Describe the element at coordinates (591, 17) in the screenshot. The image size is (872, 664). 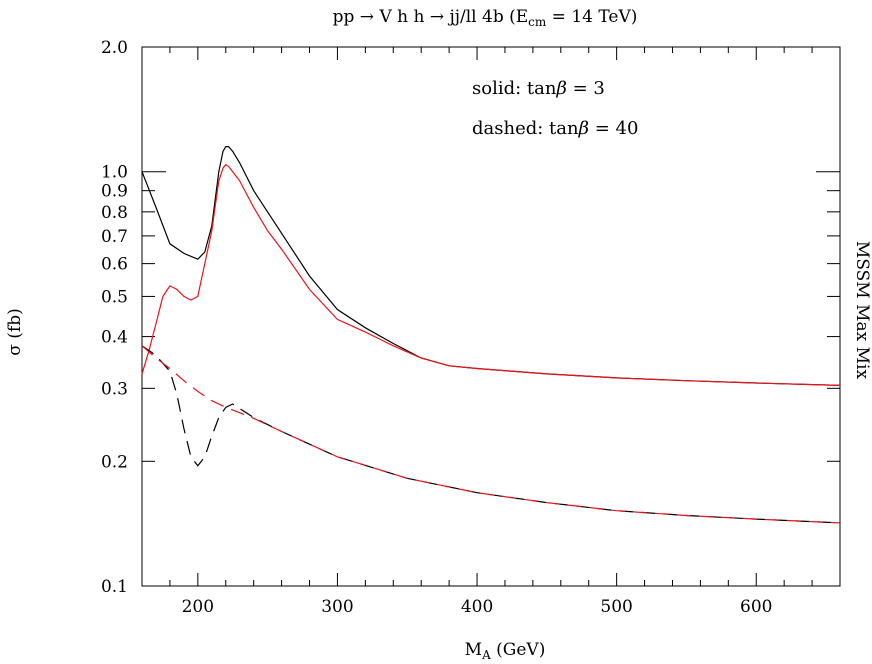
I see `chart-title-tail: = 14 TeV)` at that location.